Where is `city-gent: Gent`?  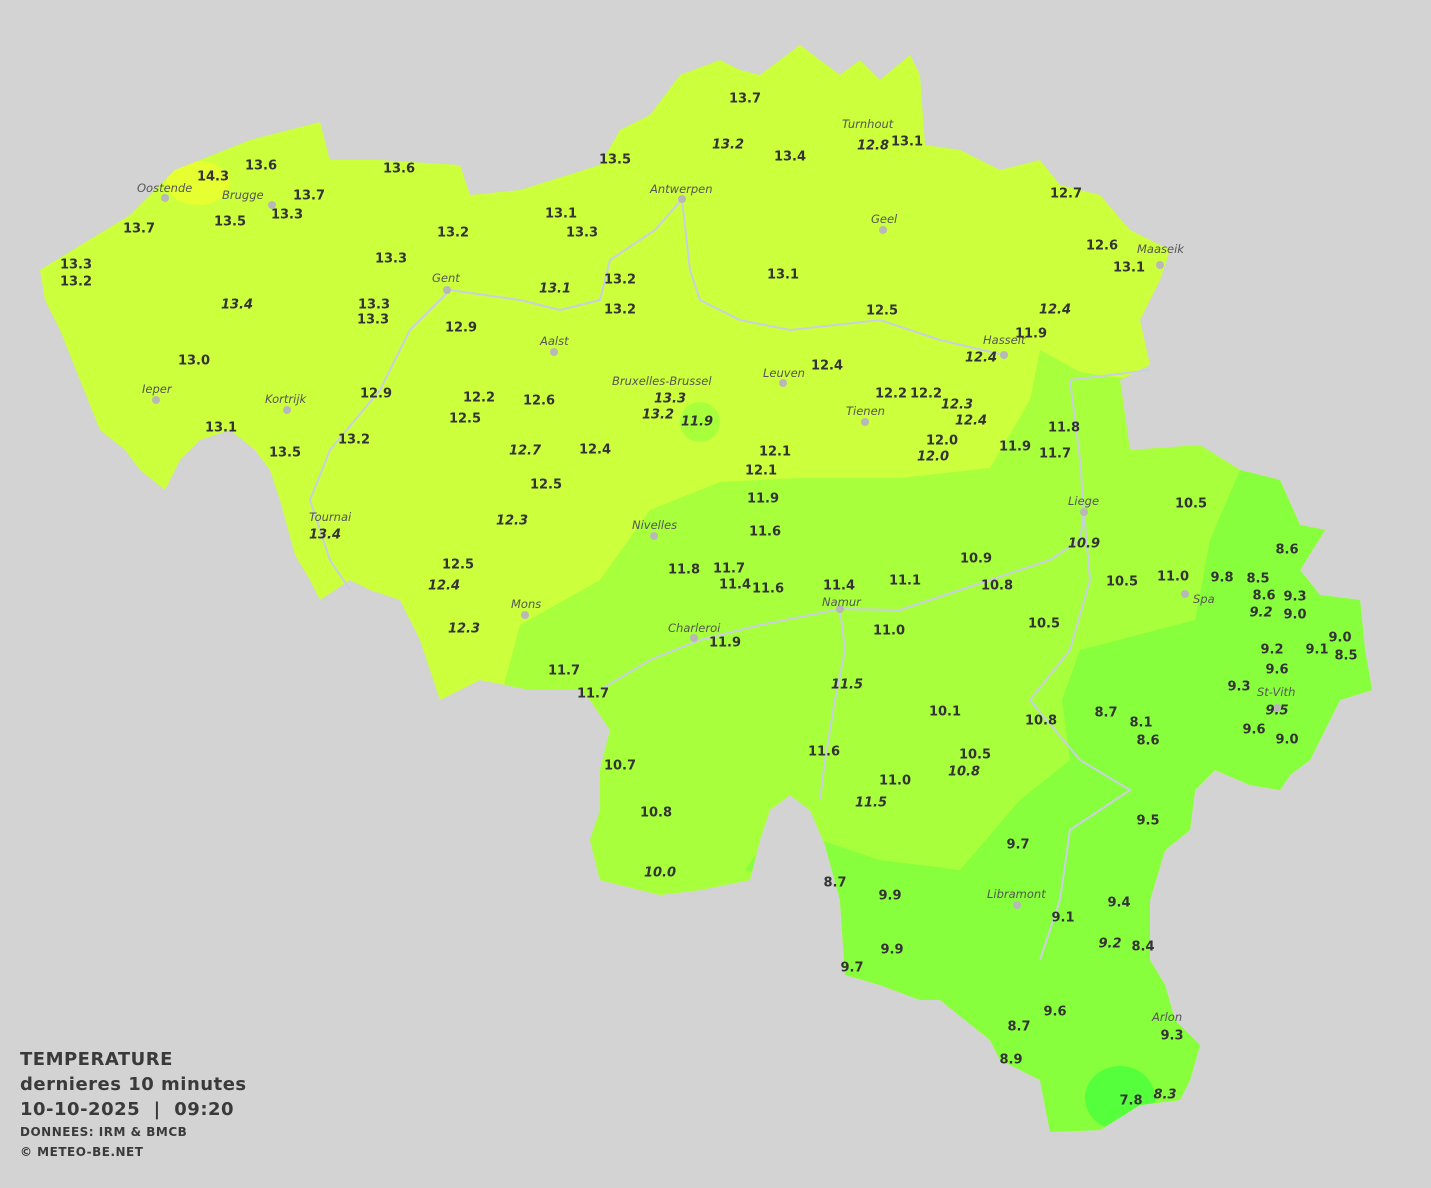 city-gent: Gent is located at coordinates (446, 282).